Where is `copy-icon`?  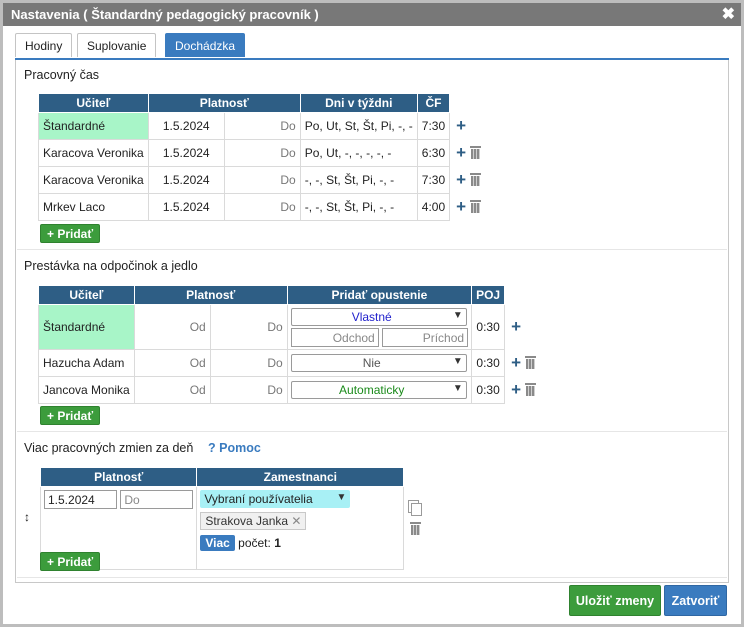
copy-icon is located at coordinates (415, 508).